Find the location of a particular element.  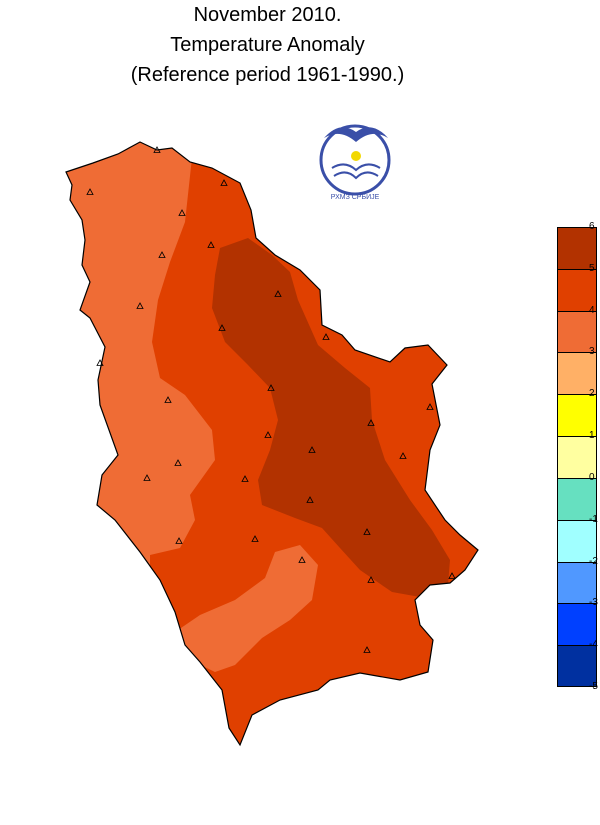

rhmz-logo: РХМЗ СРБИЈЕ is located at coordinates (355, 162).